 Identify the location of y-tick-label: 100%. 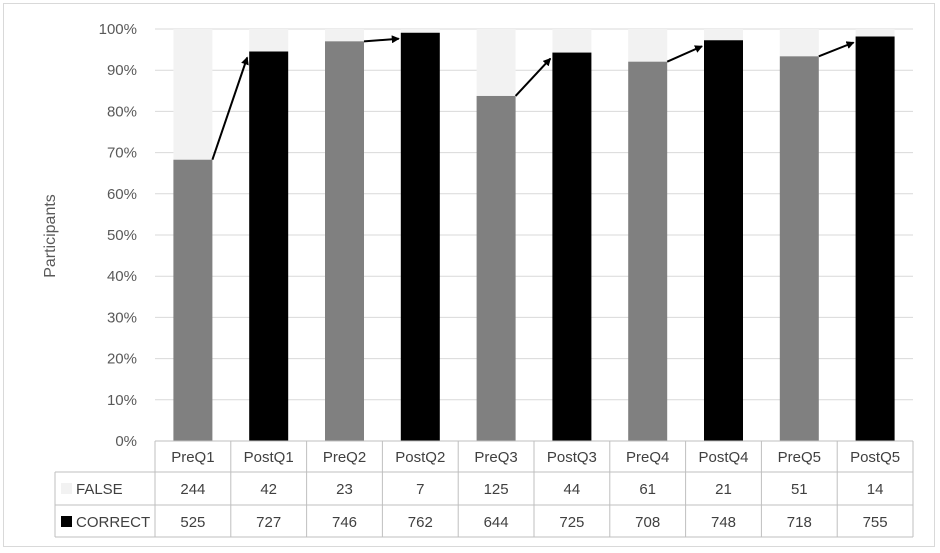
(118, 29).